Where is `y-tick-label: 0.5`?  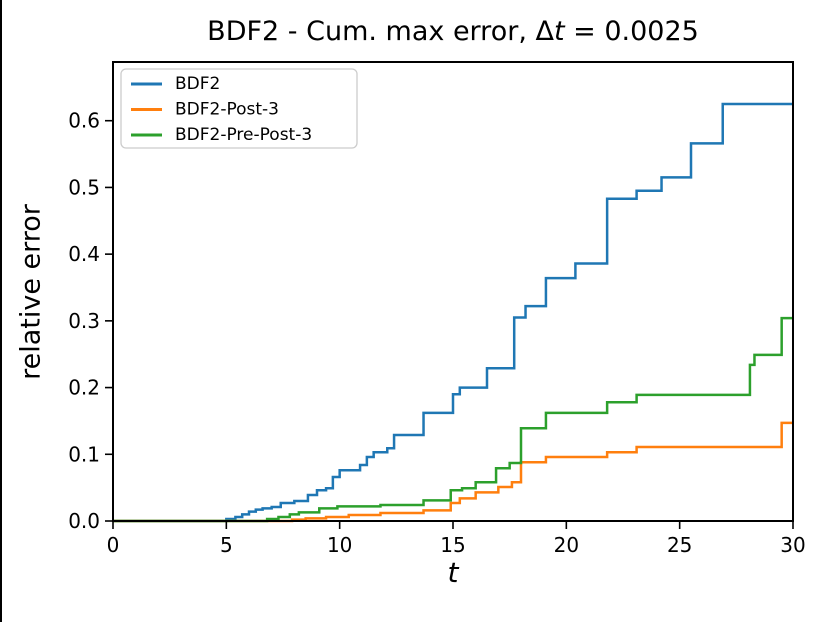 y-tick-label: 0.5 is located at coordinates (84, 187).